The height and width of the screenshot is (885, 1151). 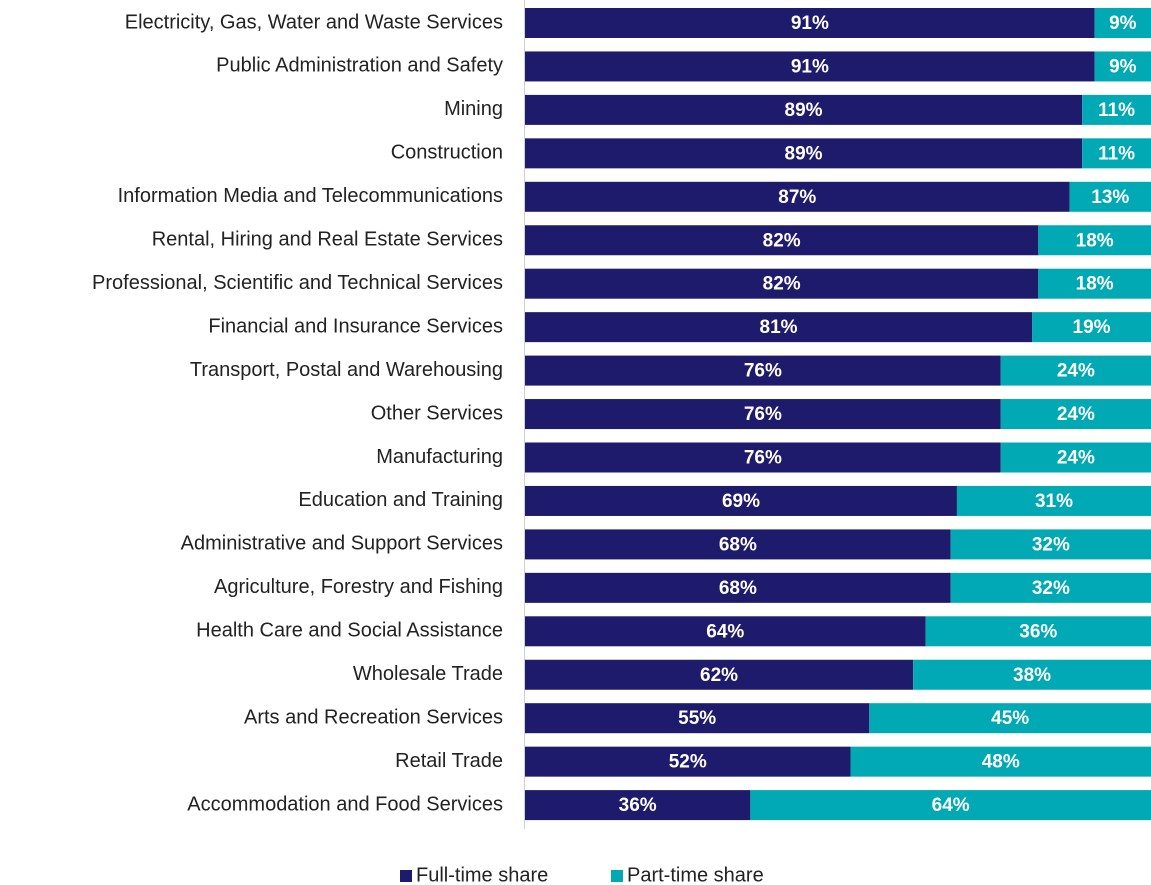 I want to click on y-tick-label: Construction, so click(x=447, y=153).